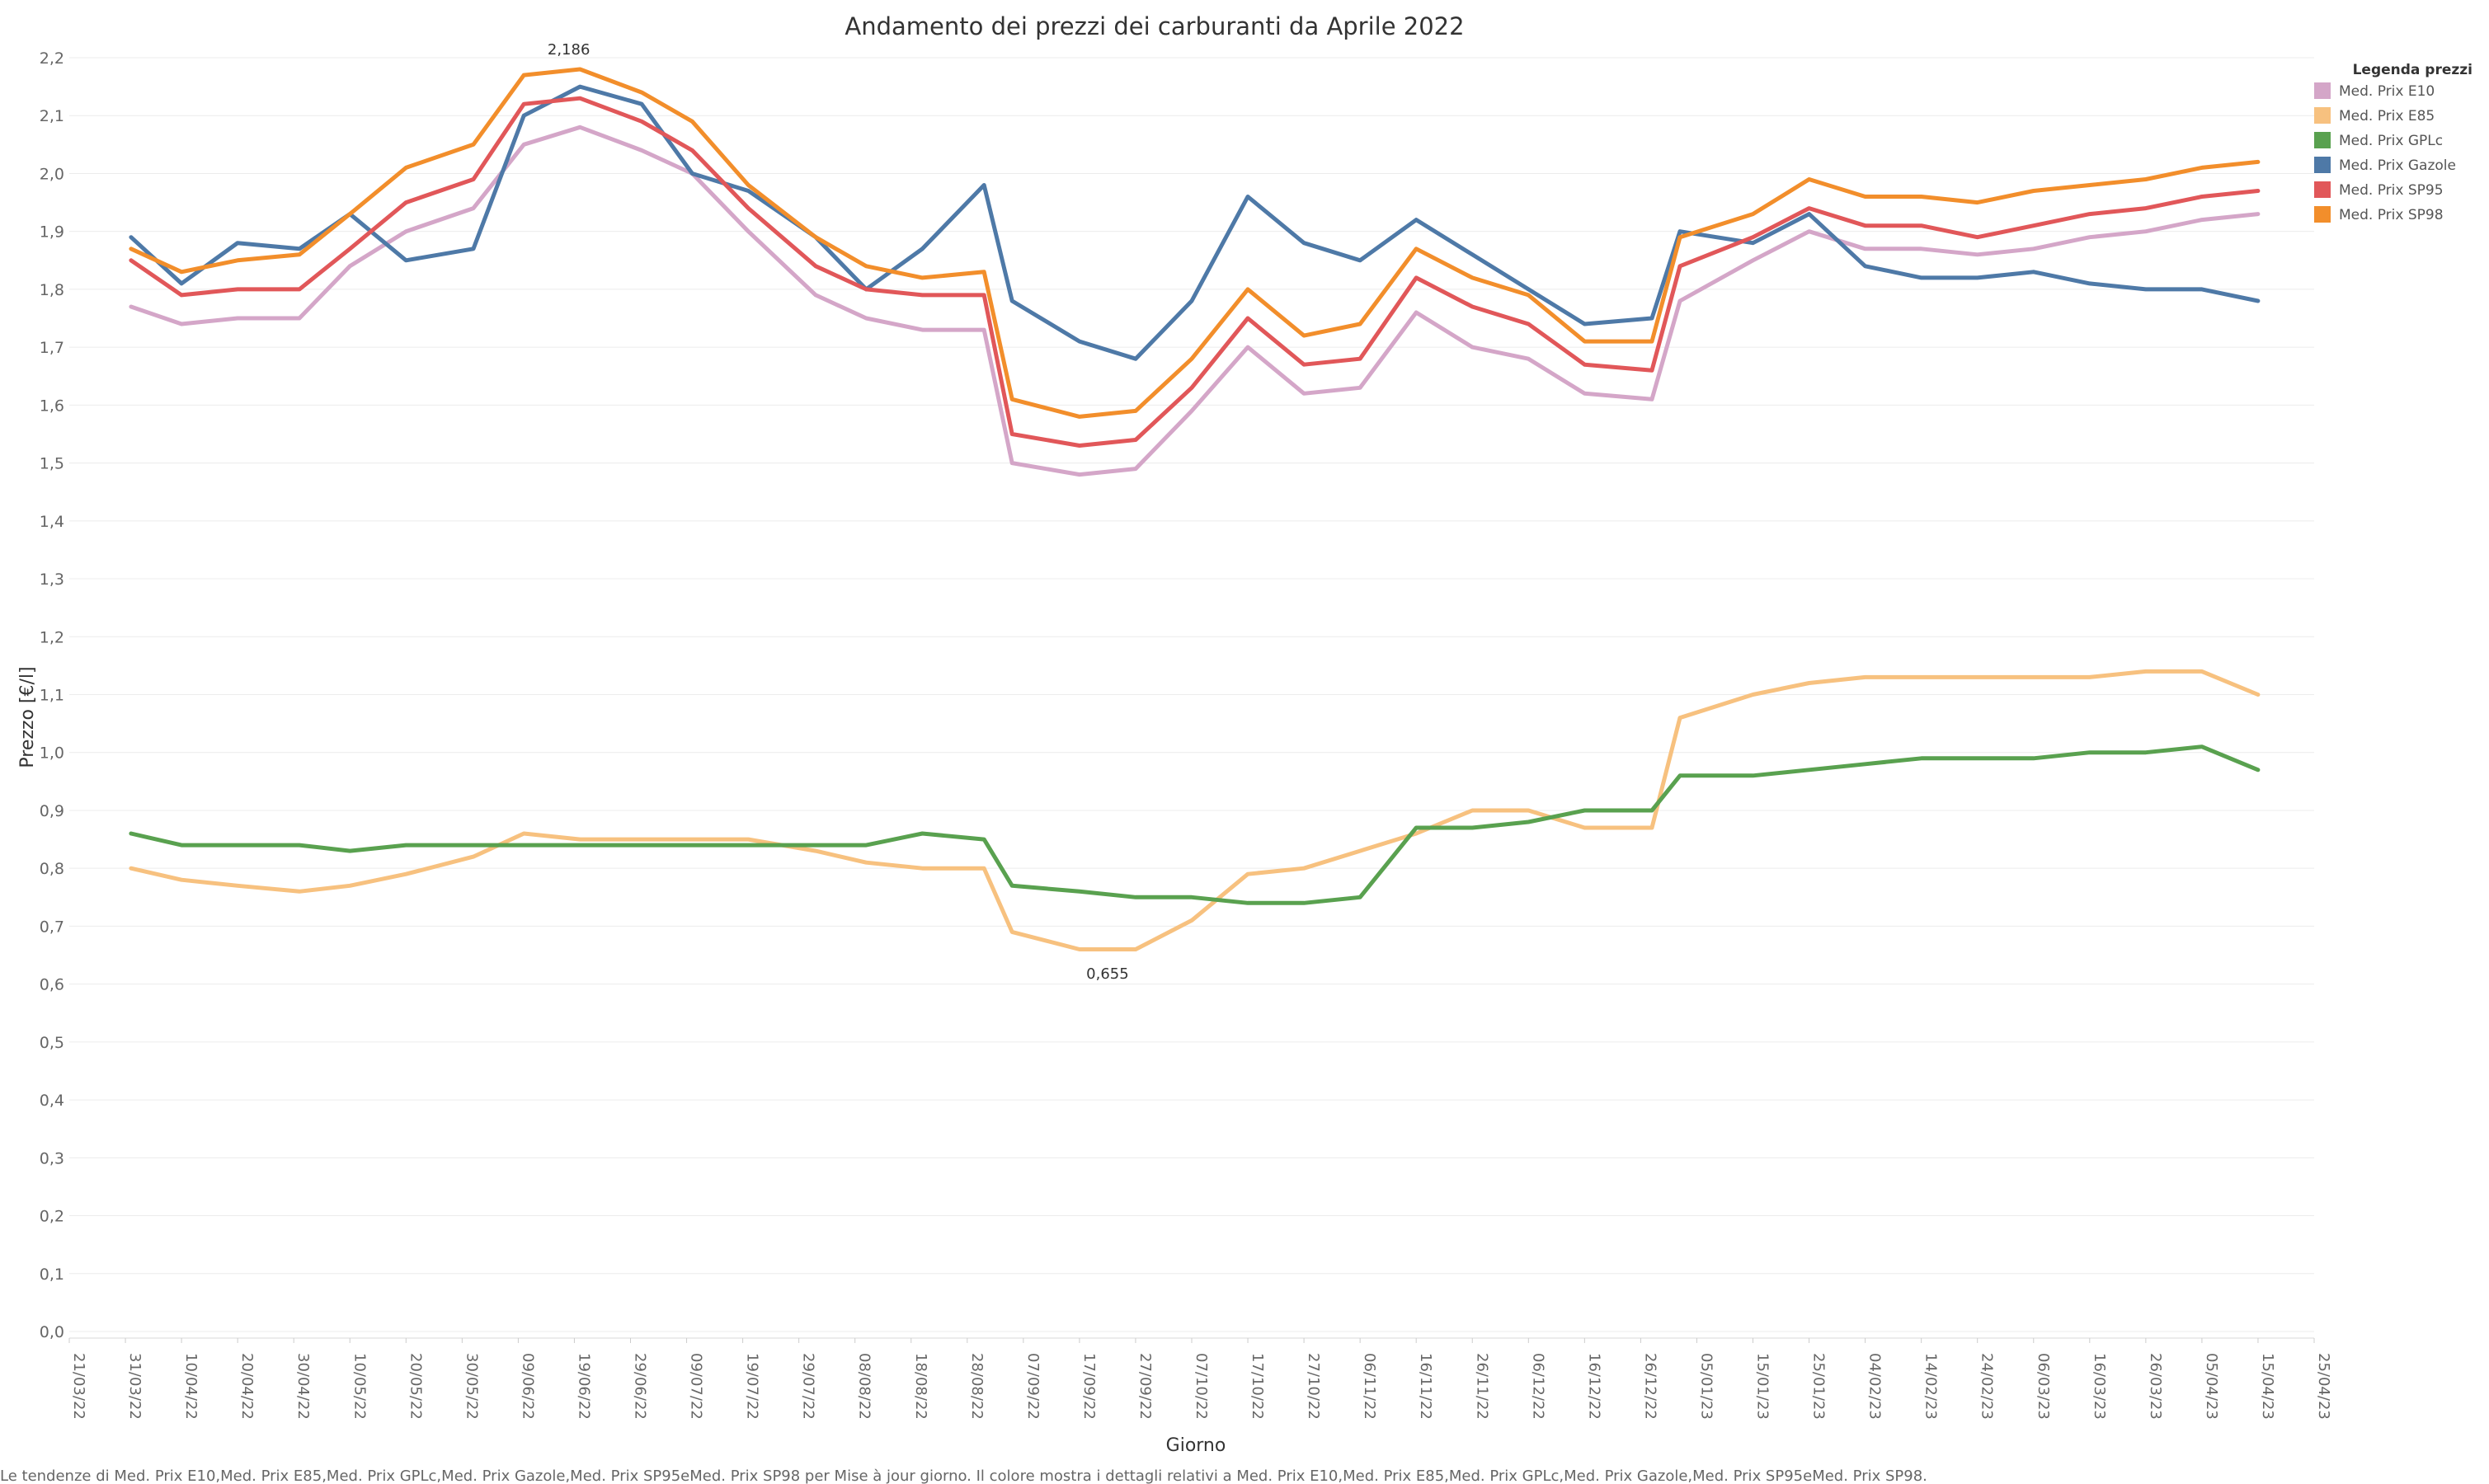 Image resolution: width=2489 pixels, height=1484 pixels. I want to click on x-tick-label: 07/09/22, so click(1033, 1386).